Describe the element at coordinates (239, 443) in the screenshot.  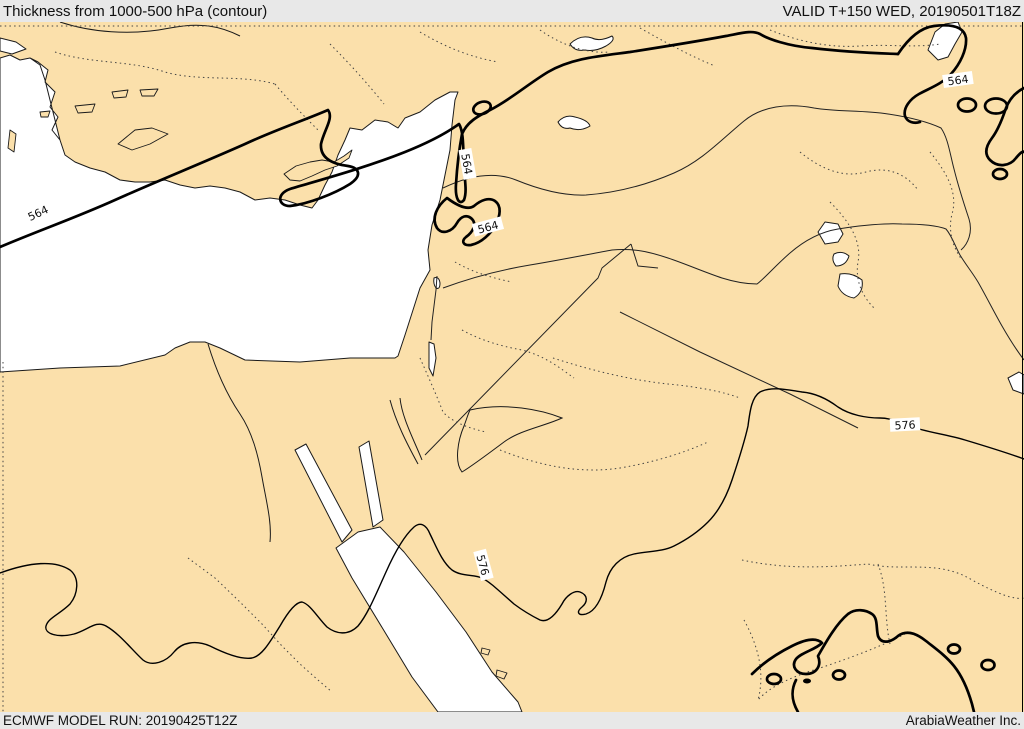
I see `nile-river` at that location.